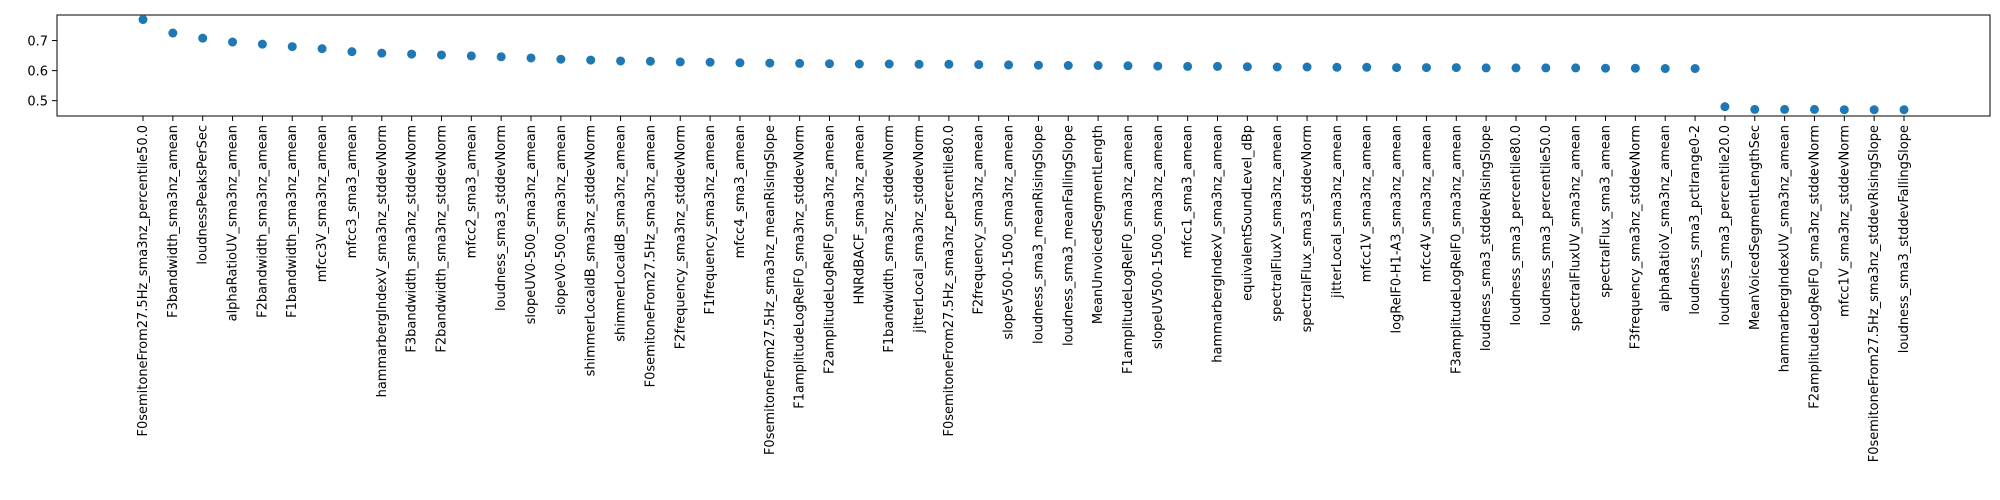  I want to click on x-tick-label: F3frequency_sma3nz_stddevNorm, so click(1635, 237).